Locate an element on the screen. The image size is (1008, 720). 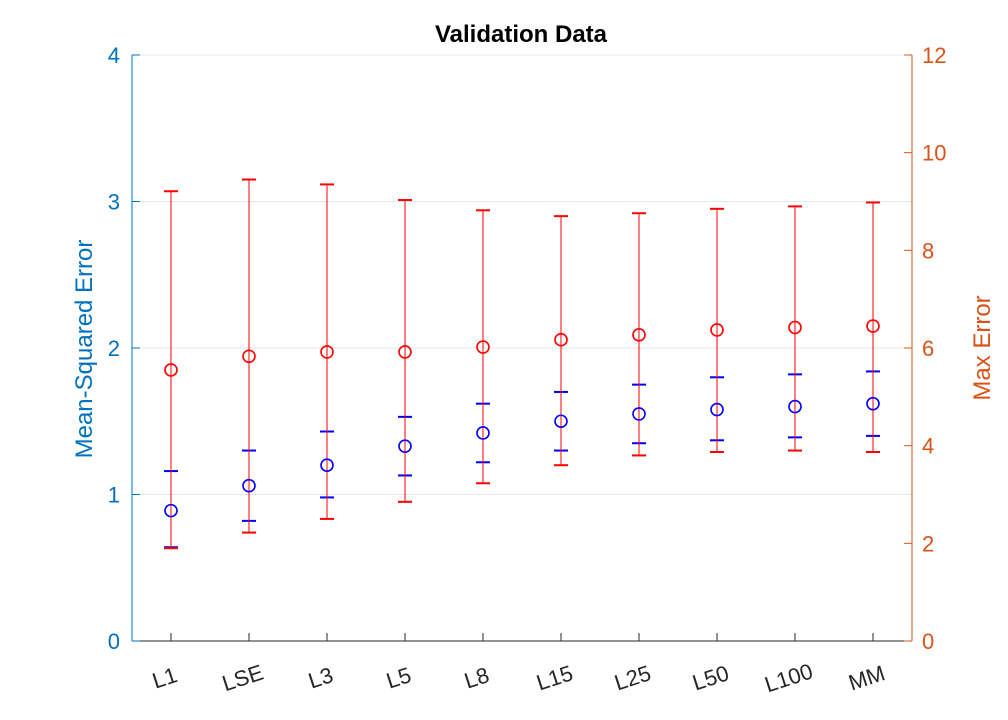
y-left-tick-label: 2 is located at coordinates (114, 348).